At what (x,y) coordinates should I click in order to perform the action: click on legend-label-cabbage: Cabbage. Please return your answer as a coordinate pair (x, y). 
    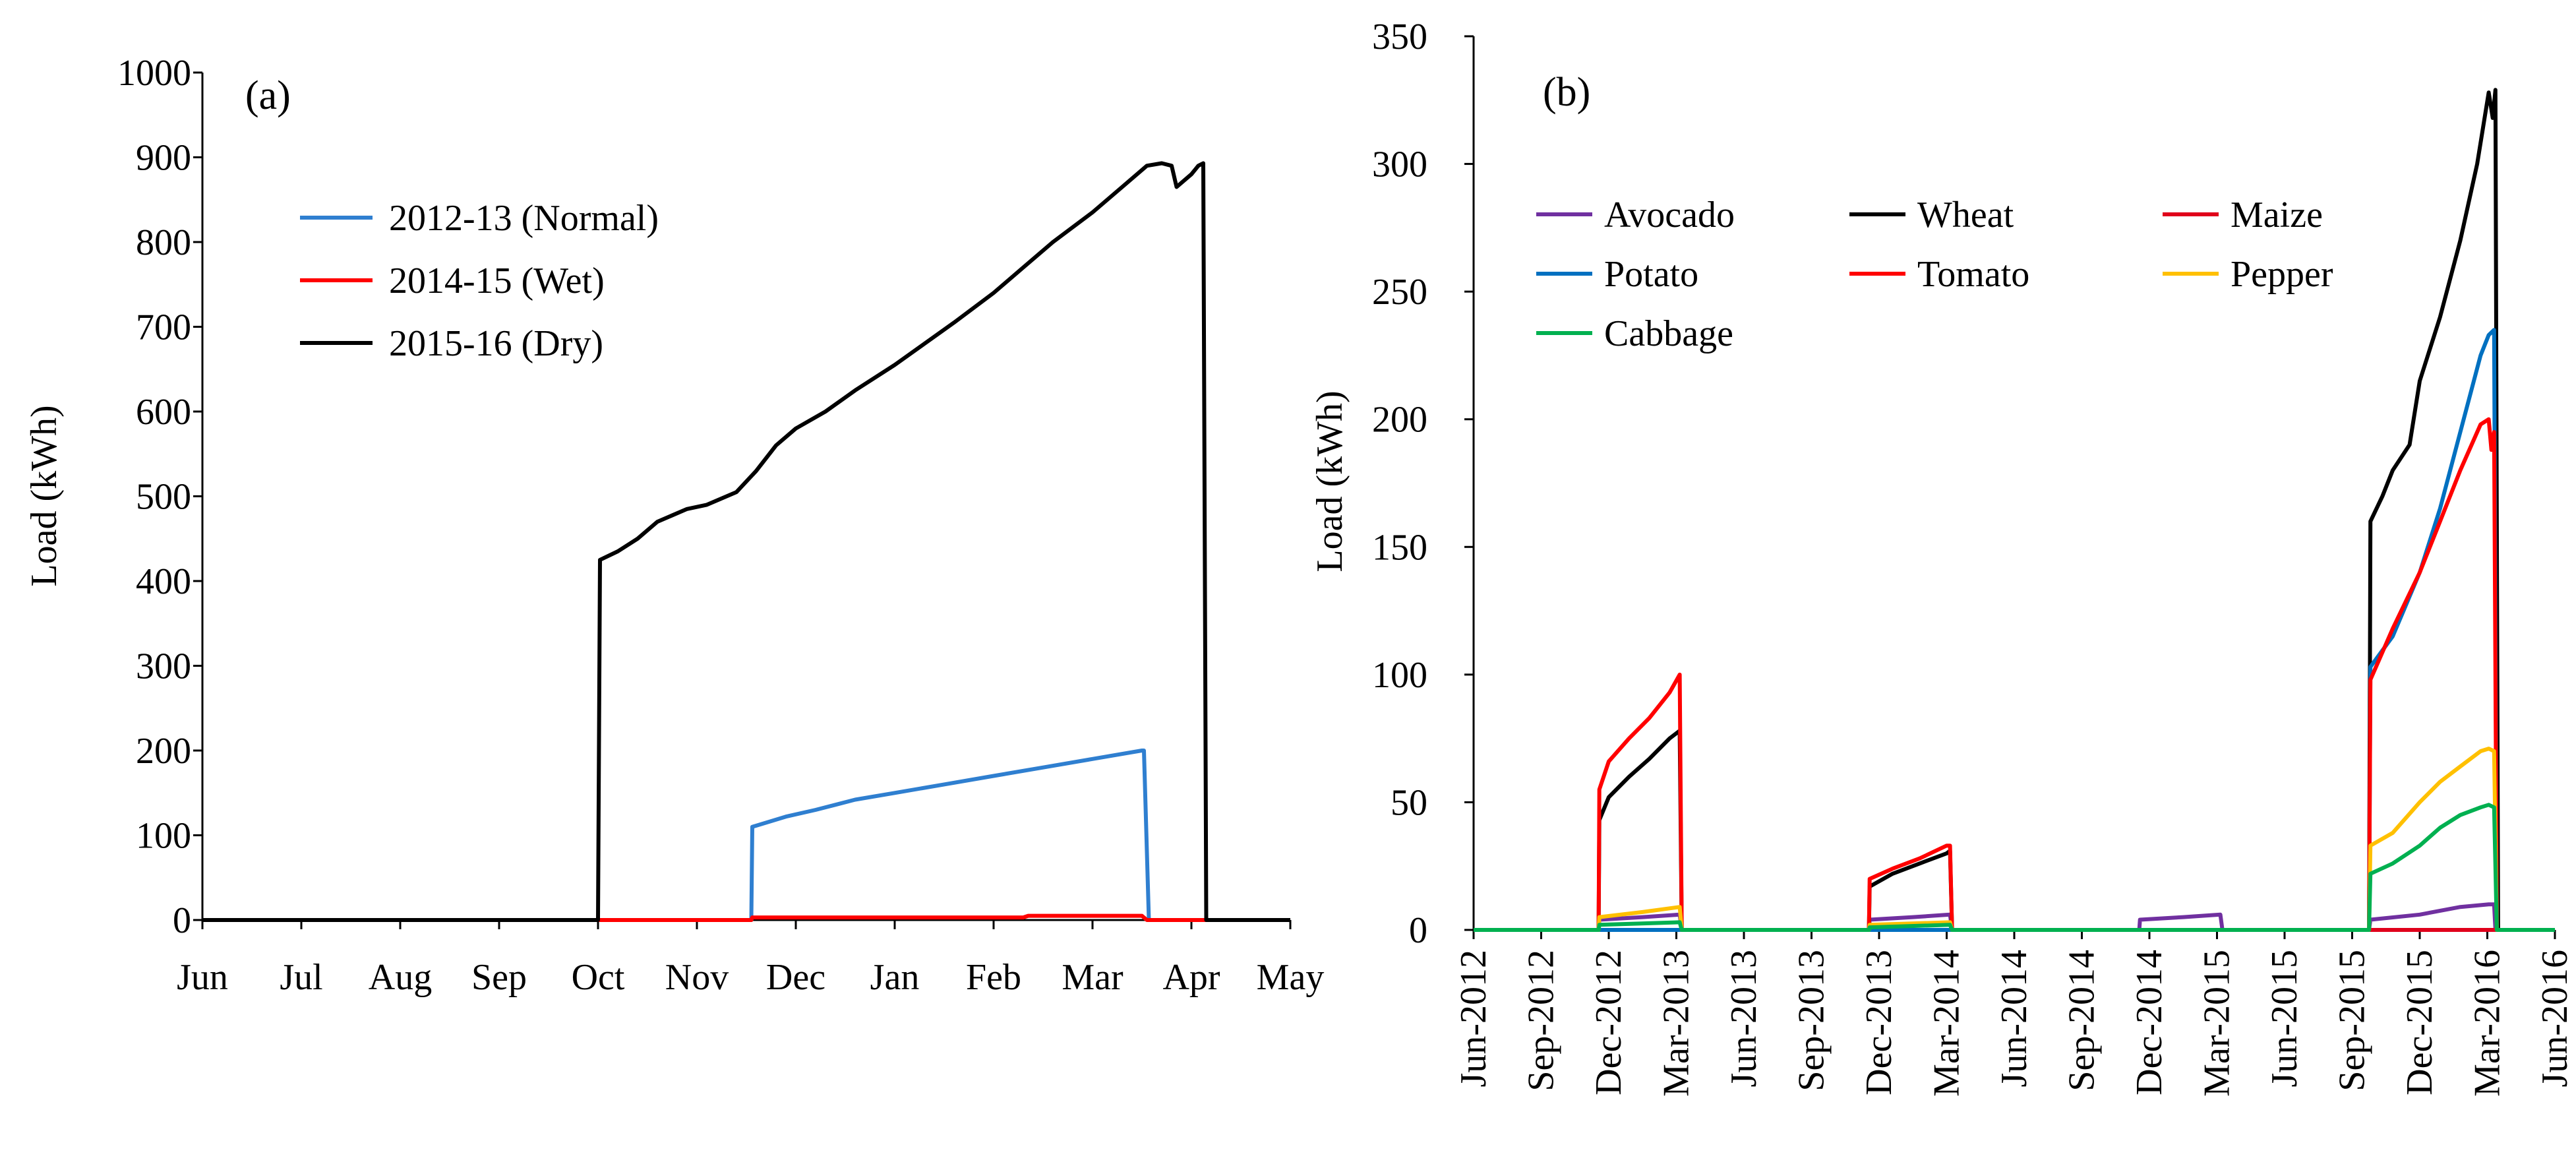
    Looking at the image, I should click on (1668, 333).